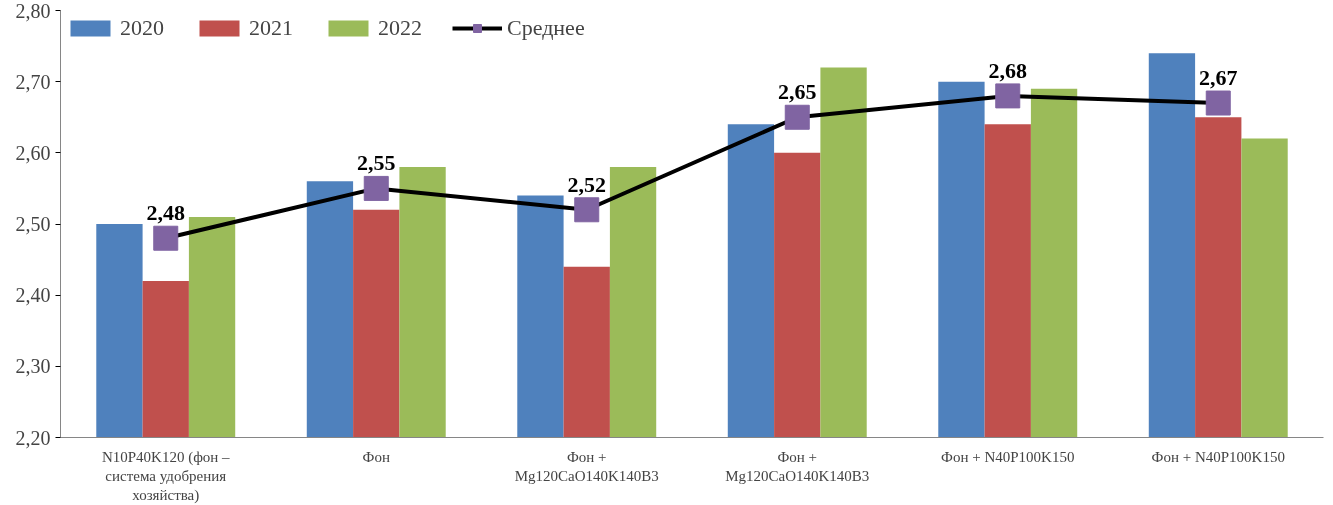  Describe the element at coordinates (166, 476) in the screenshot. I see `x-tick-label: N10P40K120 (фон – система удобрения хозяйства)` at that location.